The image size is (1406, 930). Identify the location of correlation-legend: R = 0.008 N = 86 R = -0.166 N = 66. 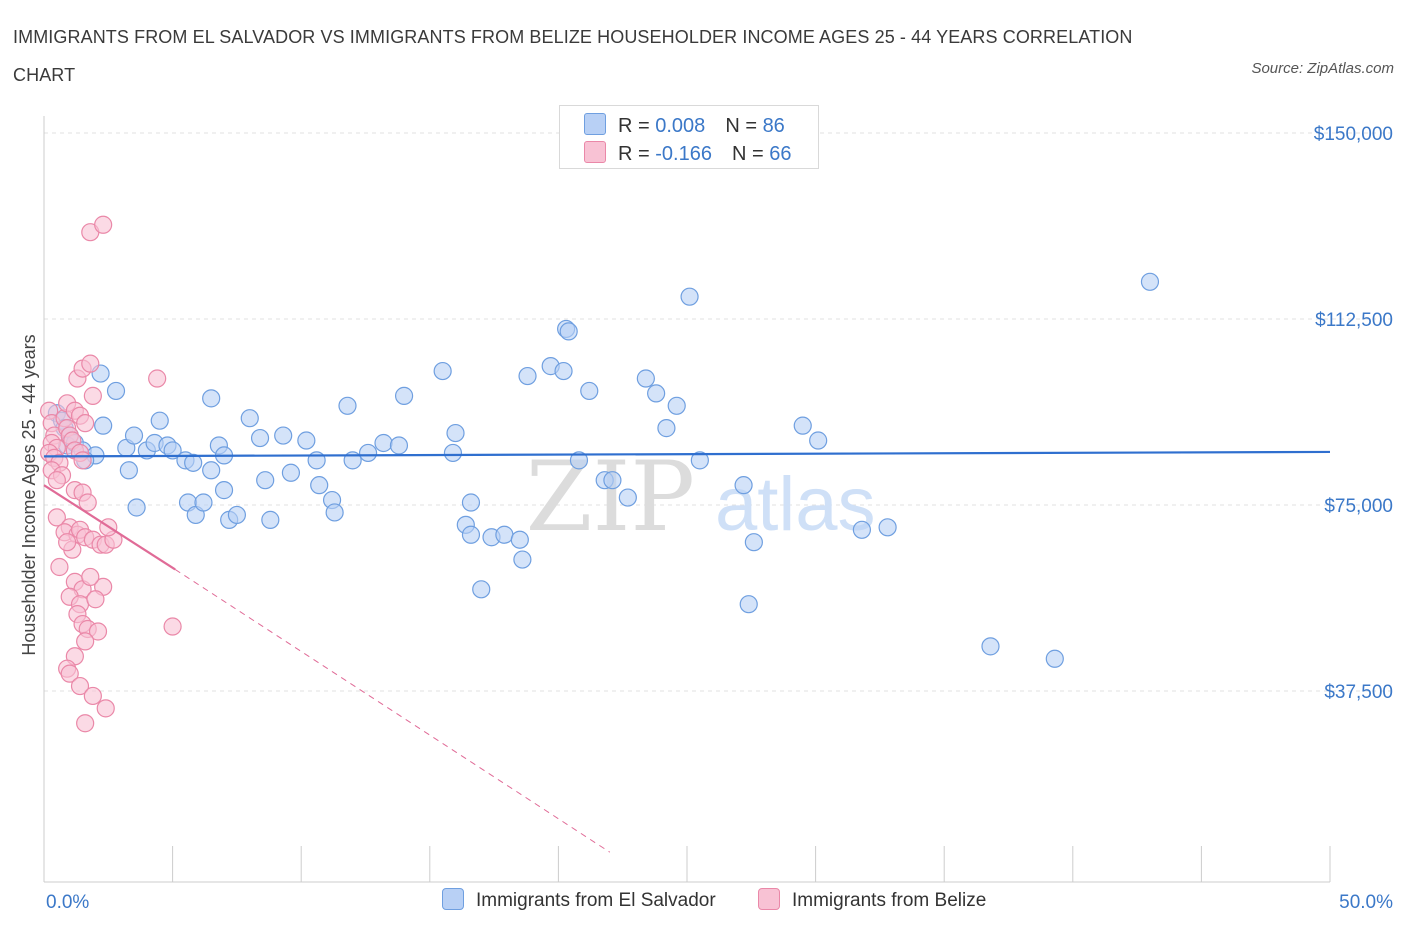
(689, 137).